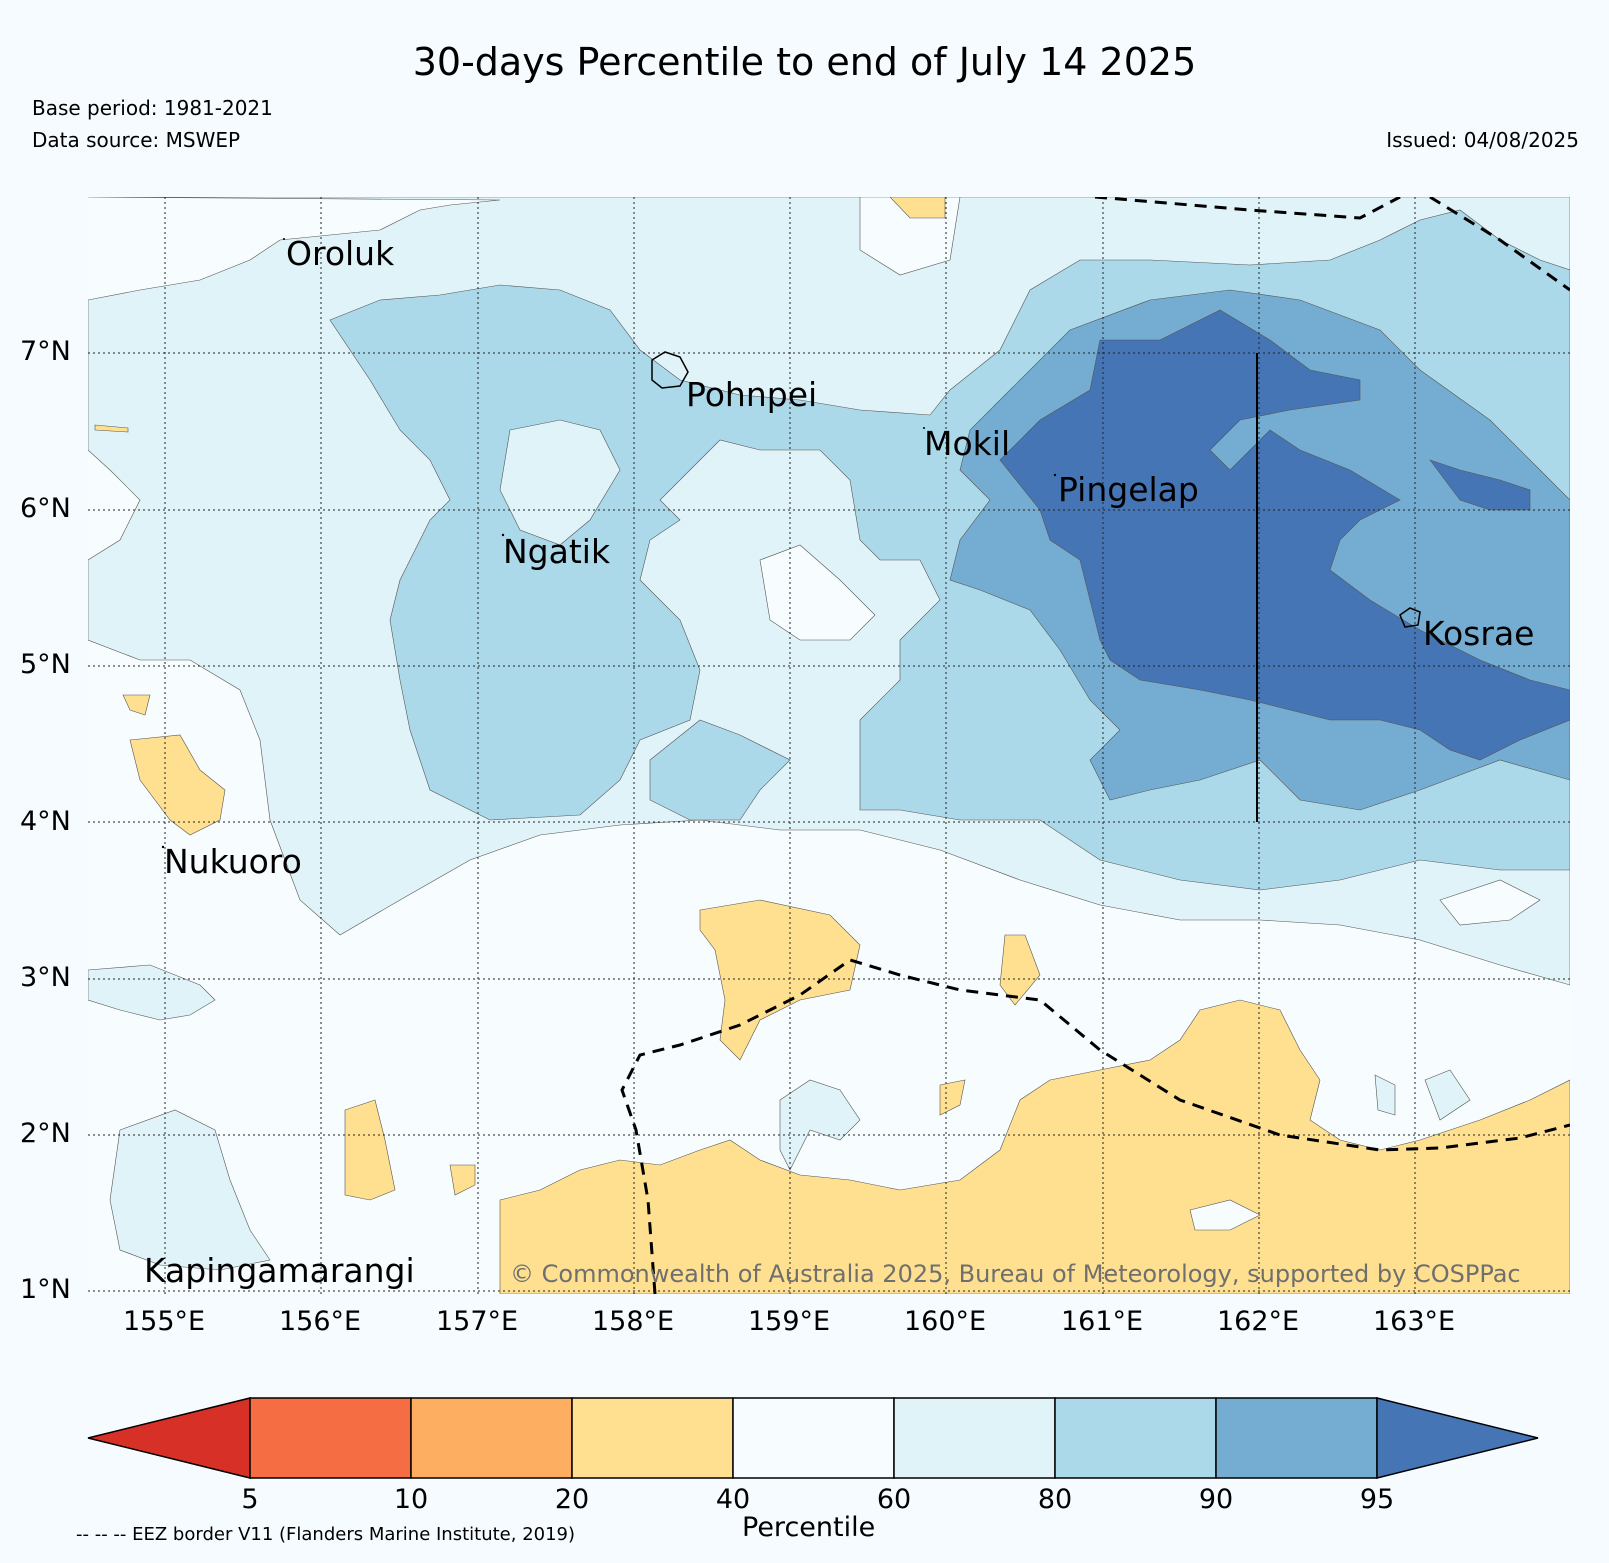 This screenshot has width=1609, height=1563. What do you see at coordinates (1457, 1438) in the screenshot?
I see `colorbar-arrow-high` at bounding box center [1457, 1438].